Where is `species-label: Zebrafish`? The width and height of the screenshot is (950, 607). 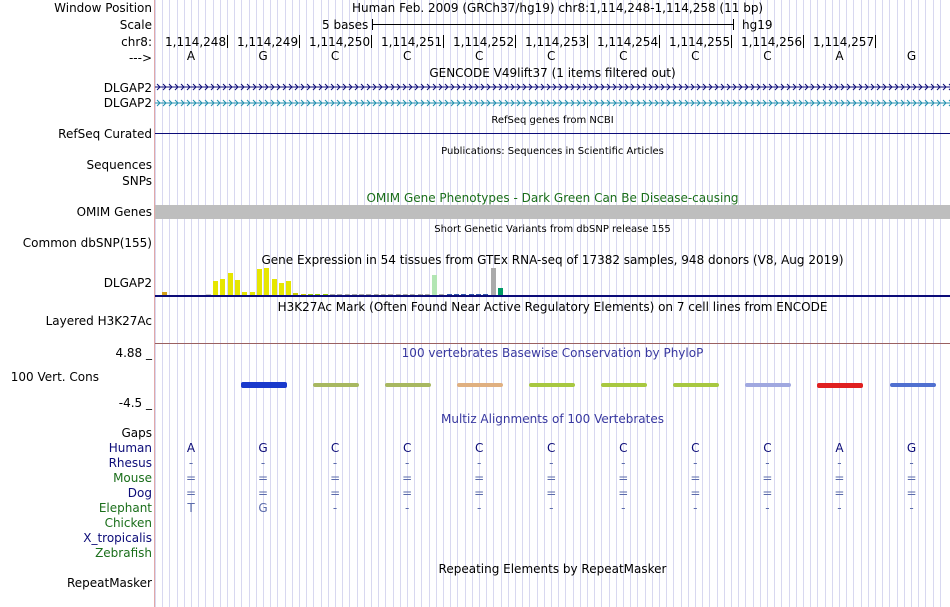 species-label: Zebrafish is located at coordinates (123, 553).